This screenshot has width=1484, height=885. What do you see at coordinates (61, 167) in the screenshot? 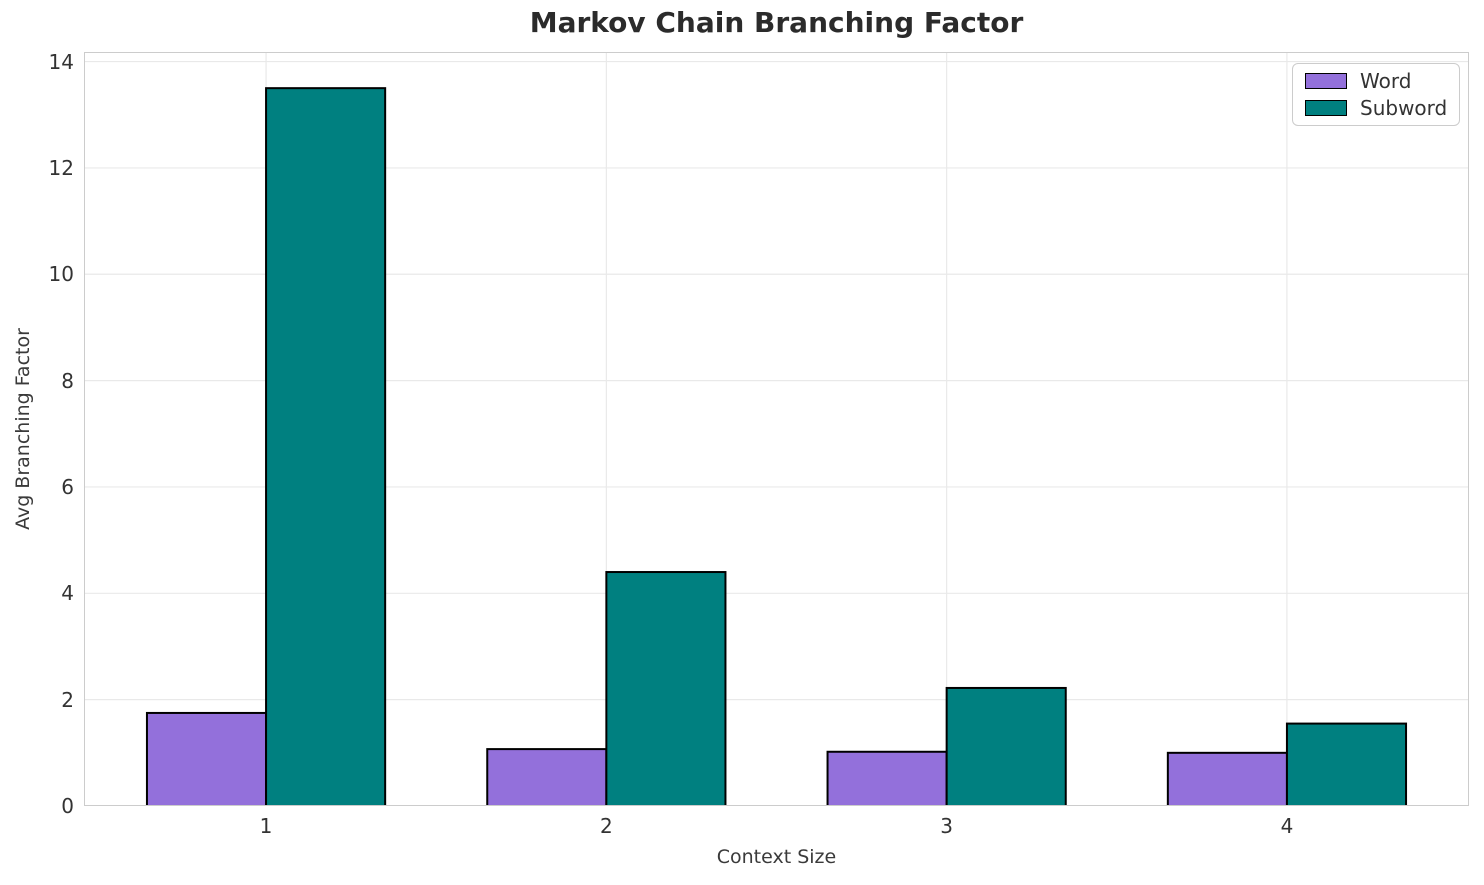
I see `y-tick-label: 12` at bounding box center [61, 167].